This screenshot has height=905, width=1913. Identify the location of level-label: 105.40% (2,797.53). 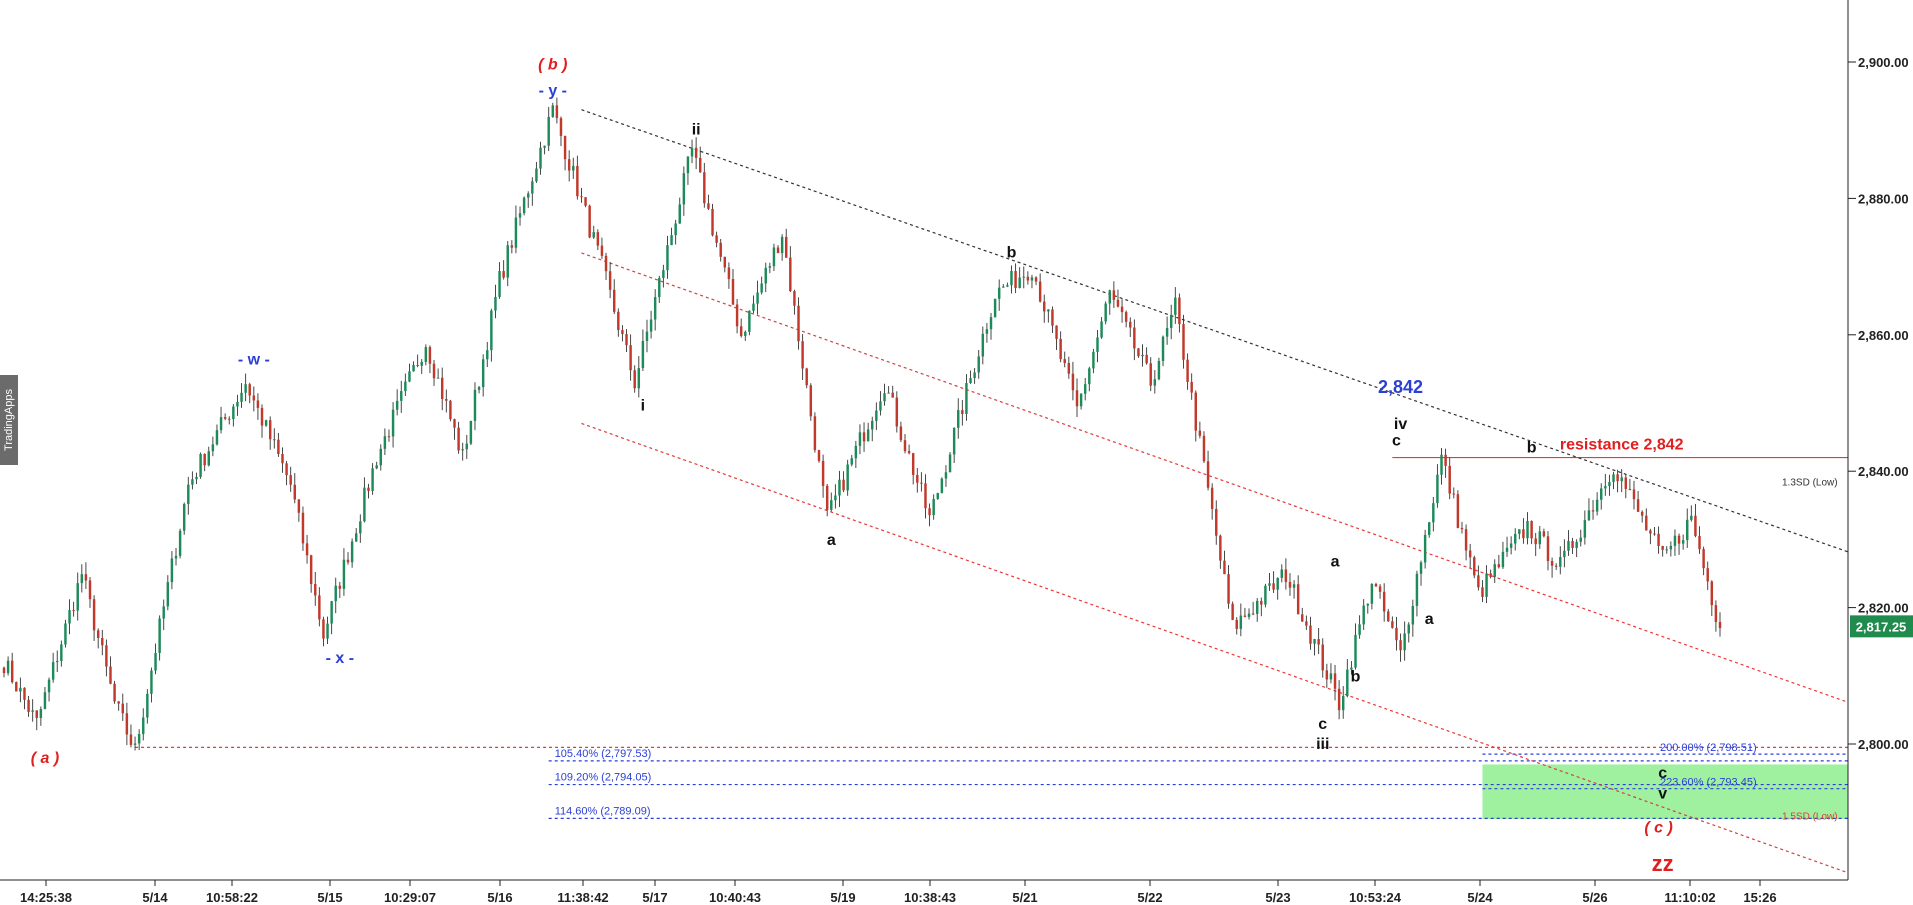
(603, 754).